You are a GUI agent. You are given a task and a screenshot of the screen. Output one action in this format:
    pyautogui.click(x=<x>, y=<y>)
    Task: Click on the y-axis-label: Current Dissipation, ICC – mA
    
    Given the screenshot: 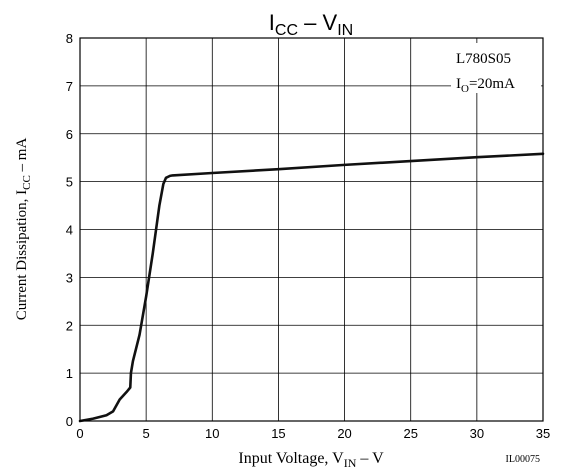 What is the action you would take?
    pyautogui.click(x=23, y=229)
    